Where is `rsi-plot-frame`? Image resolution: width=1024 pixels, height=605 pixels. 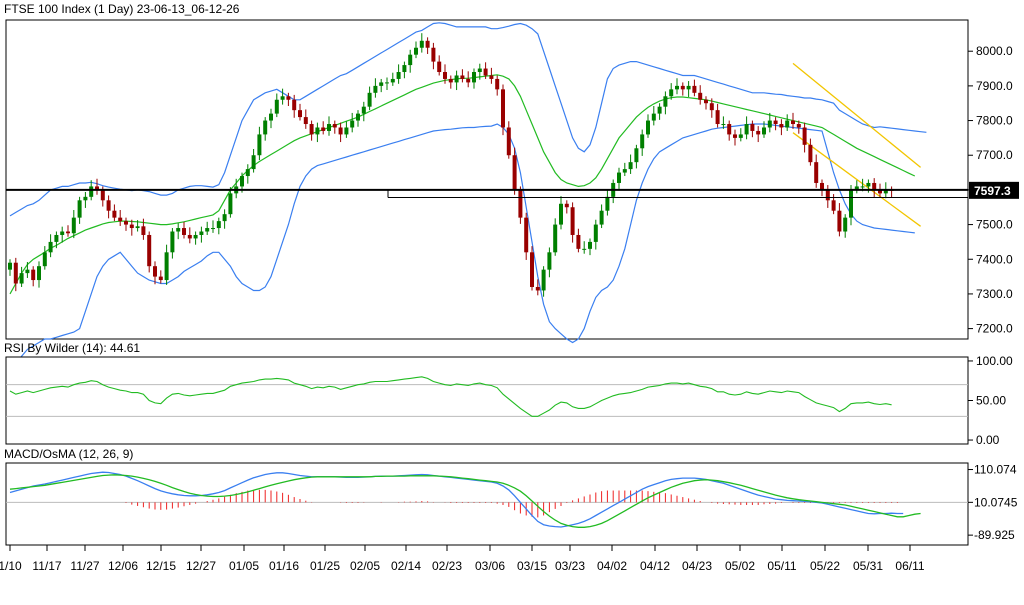
rsi-plot-frame is located at coordinates (487, 400).